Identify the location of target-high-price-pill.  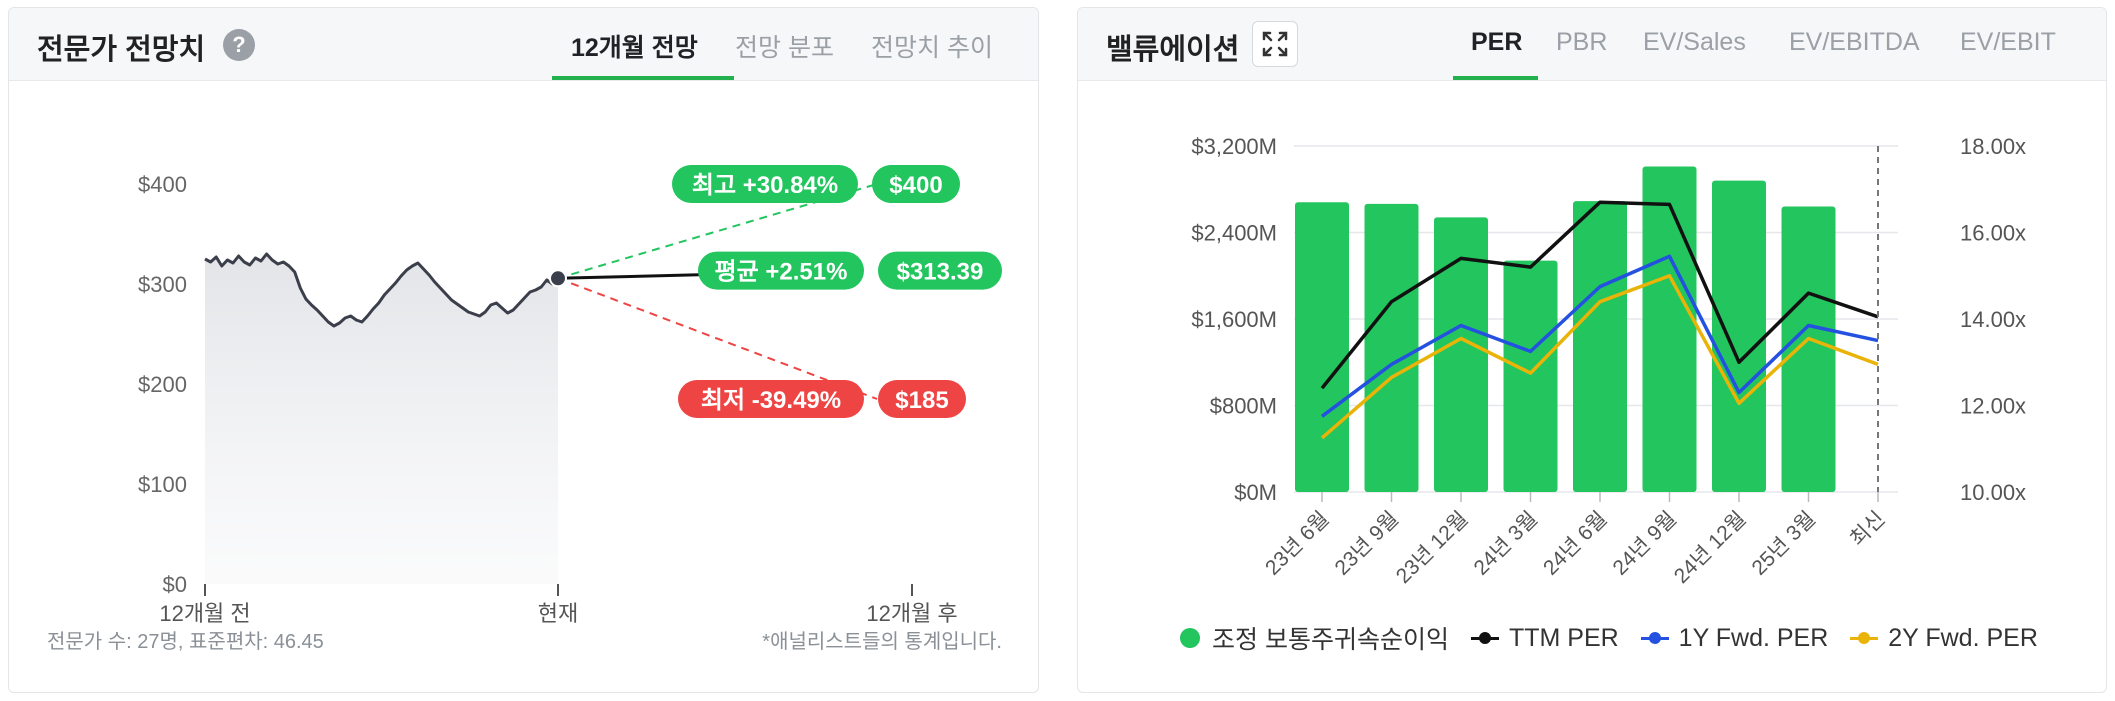
(916, 184).